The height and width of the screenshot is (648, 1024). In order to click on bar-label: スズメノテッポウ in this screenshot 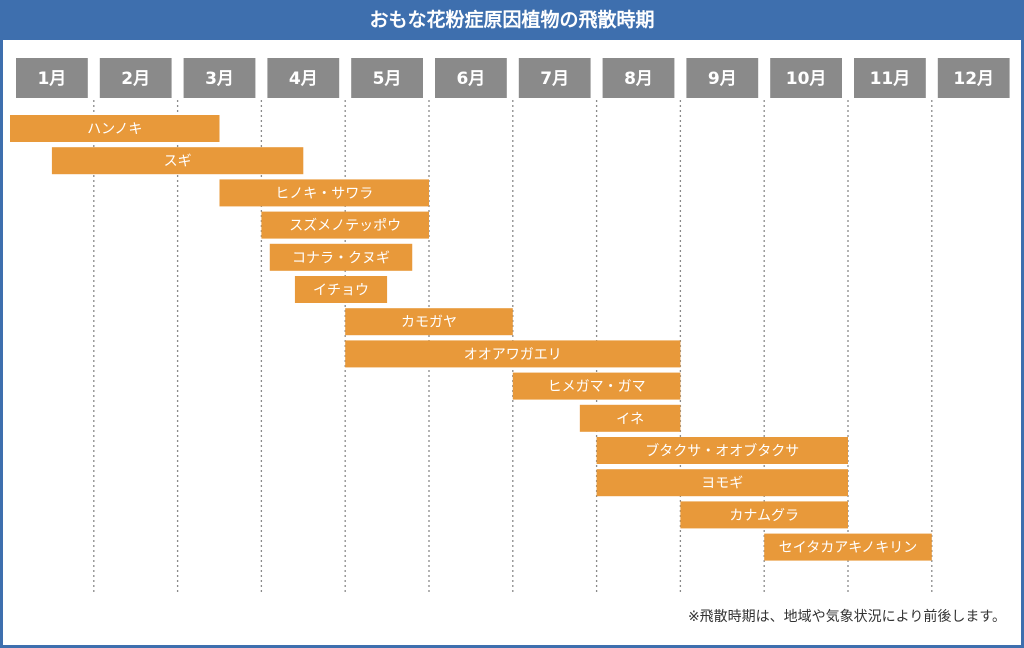, I will do `click(345, 226)`.